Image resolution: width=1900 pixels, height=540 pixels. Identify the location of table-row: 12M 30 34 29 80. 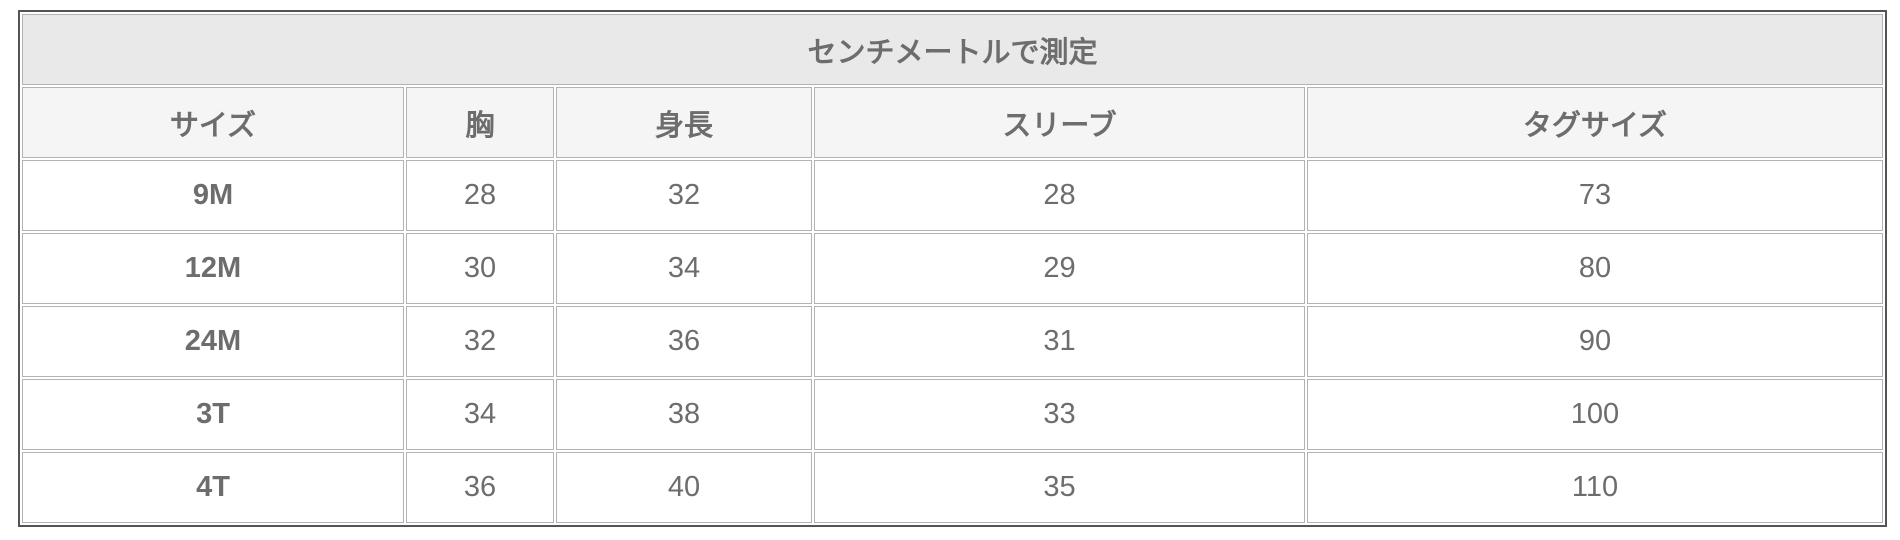
(952, 268).